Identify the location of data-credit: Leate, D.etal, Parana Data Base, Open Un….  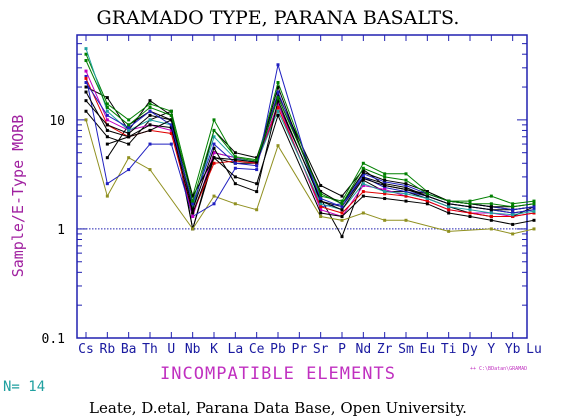
(278, 408).